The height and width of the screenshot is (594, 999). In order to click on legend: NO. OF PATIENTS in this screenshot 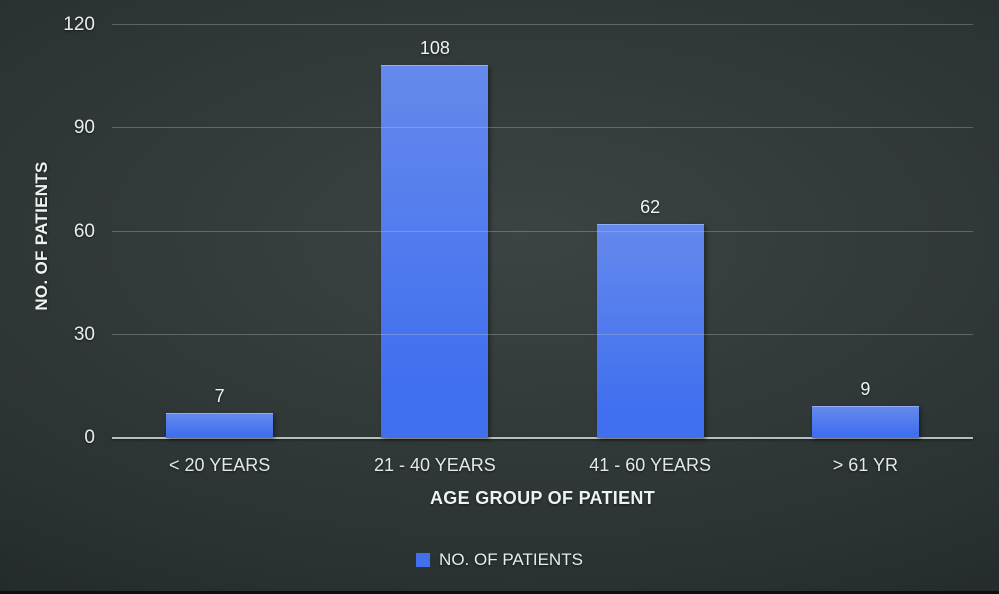, I will do `click(499, 560)`.